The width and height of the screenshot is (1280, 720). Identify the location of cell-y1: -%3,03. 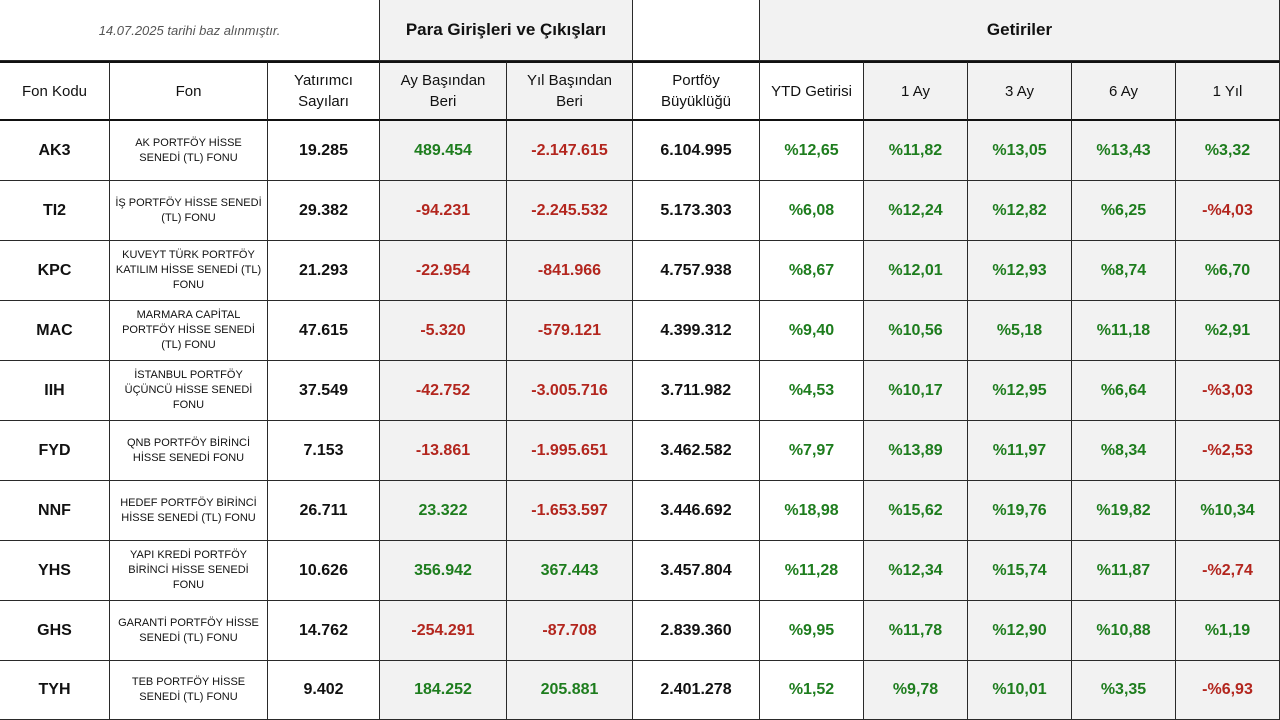
(1228, 391).